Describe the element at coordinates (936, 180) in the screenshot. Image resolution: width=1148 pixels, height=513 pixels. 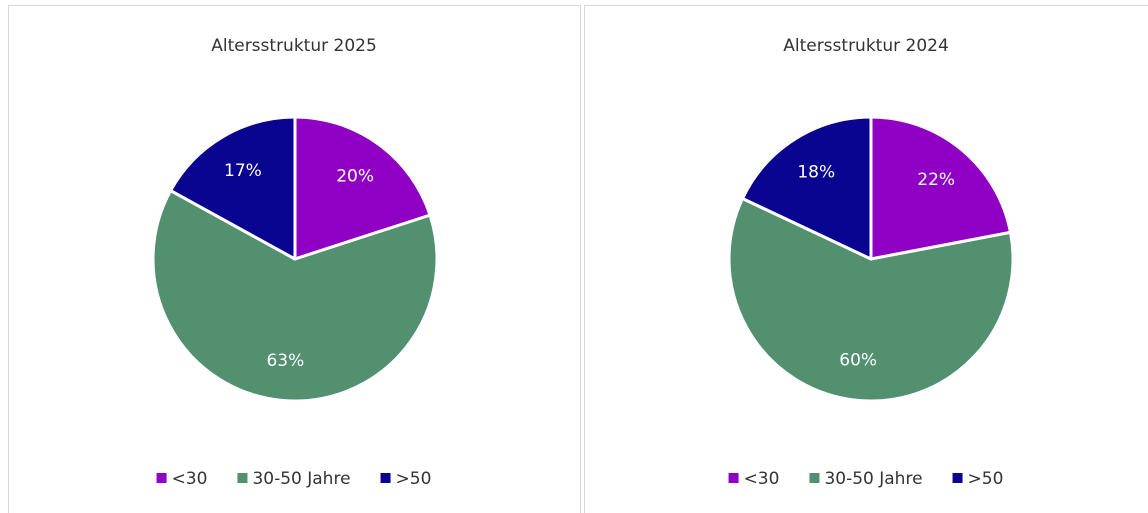
I see `data-label: 22%` at that location.